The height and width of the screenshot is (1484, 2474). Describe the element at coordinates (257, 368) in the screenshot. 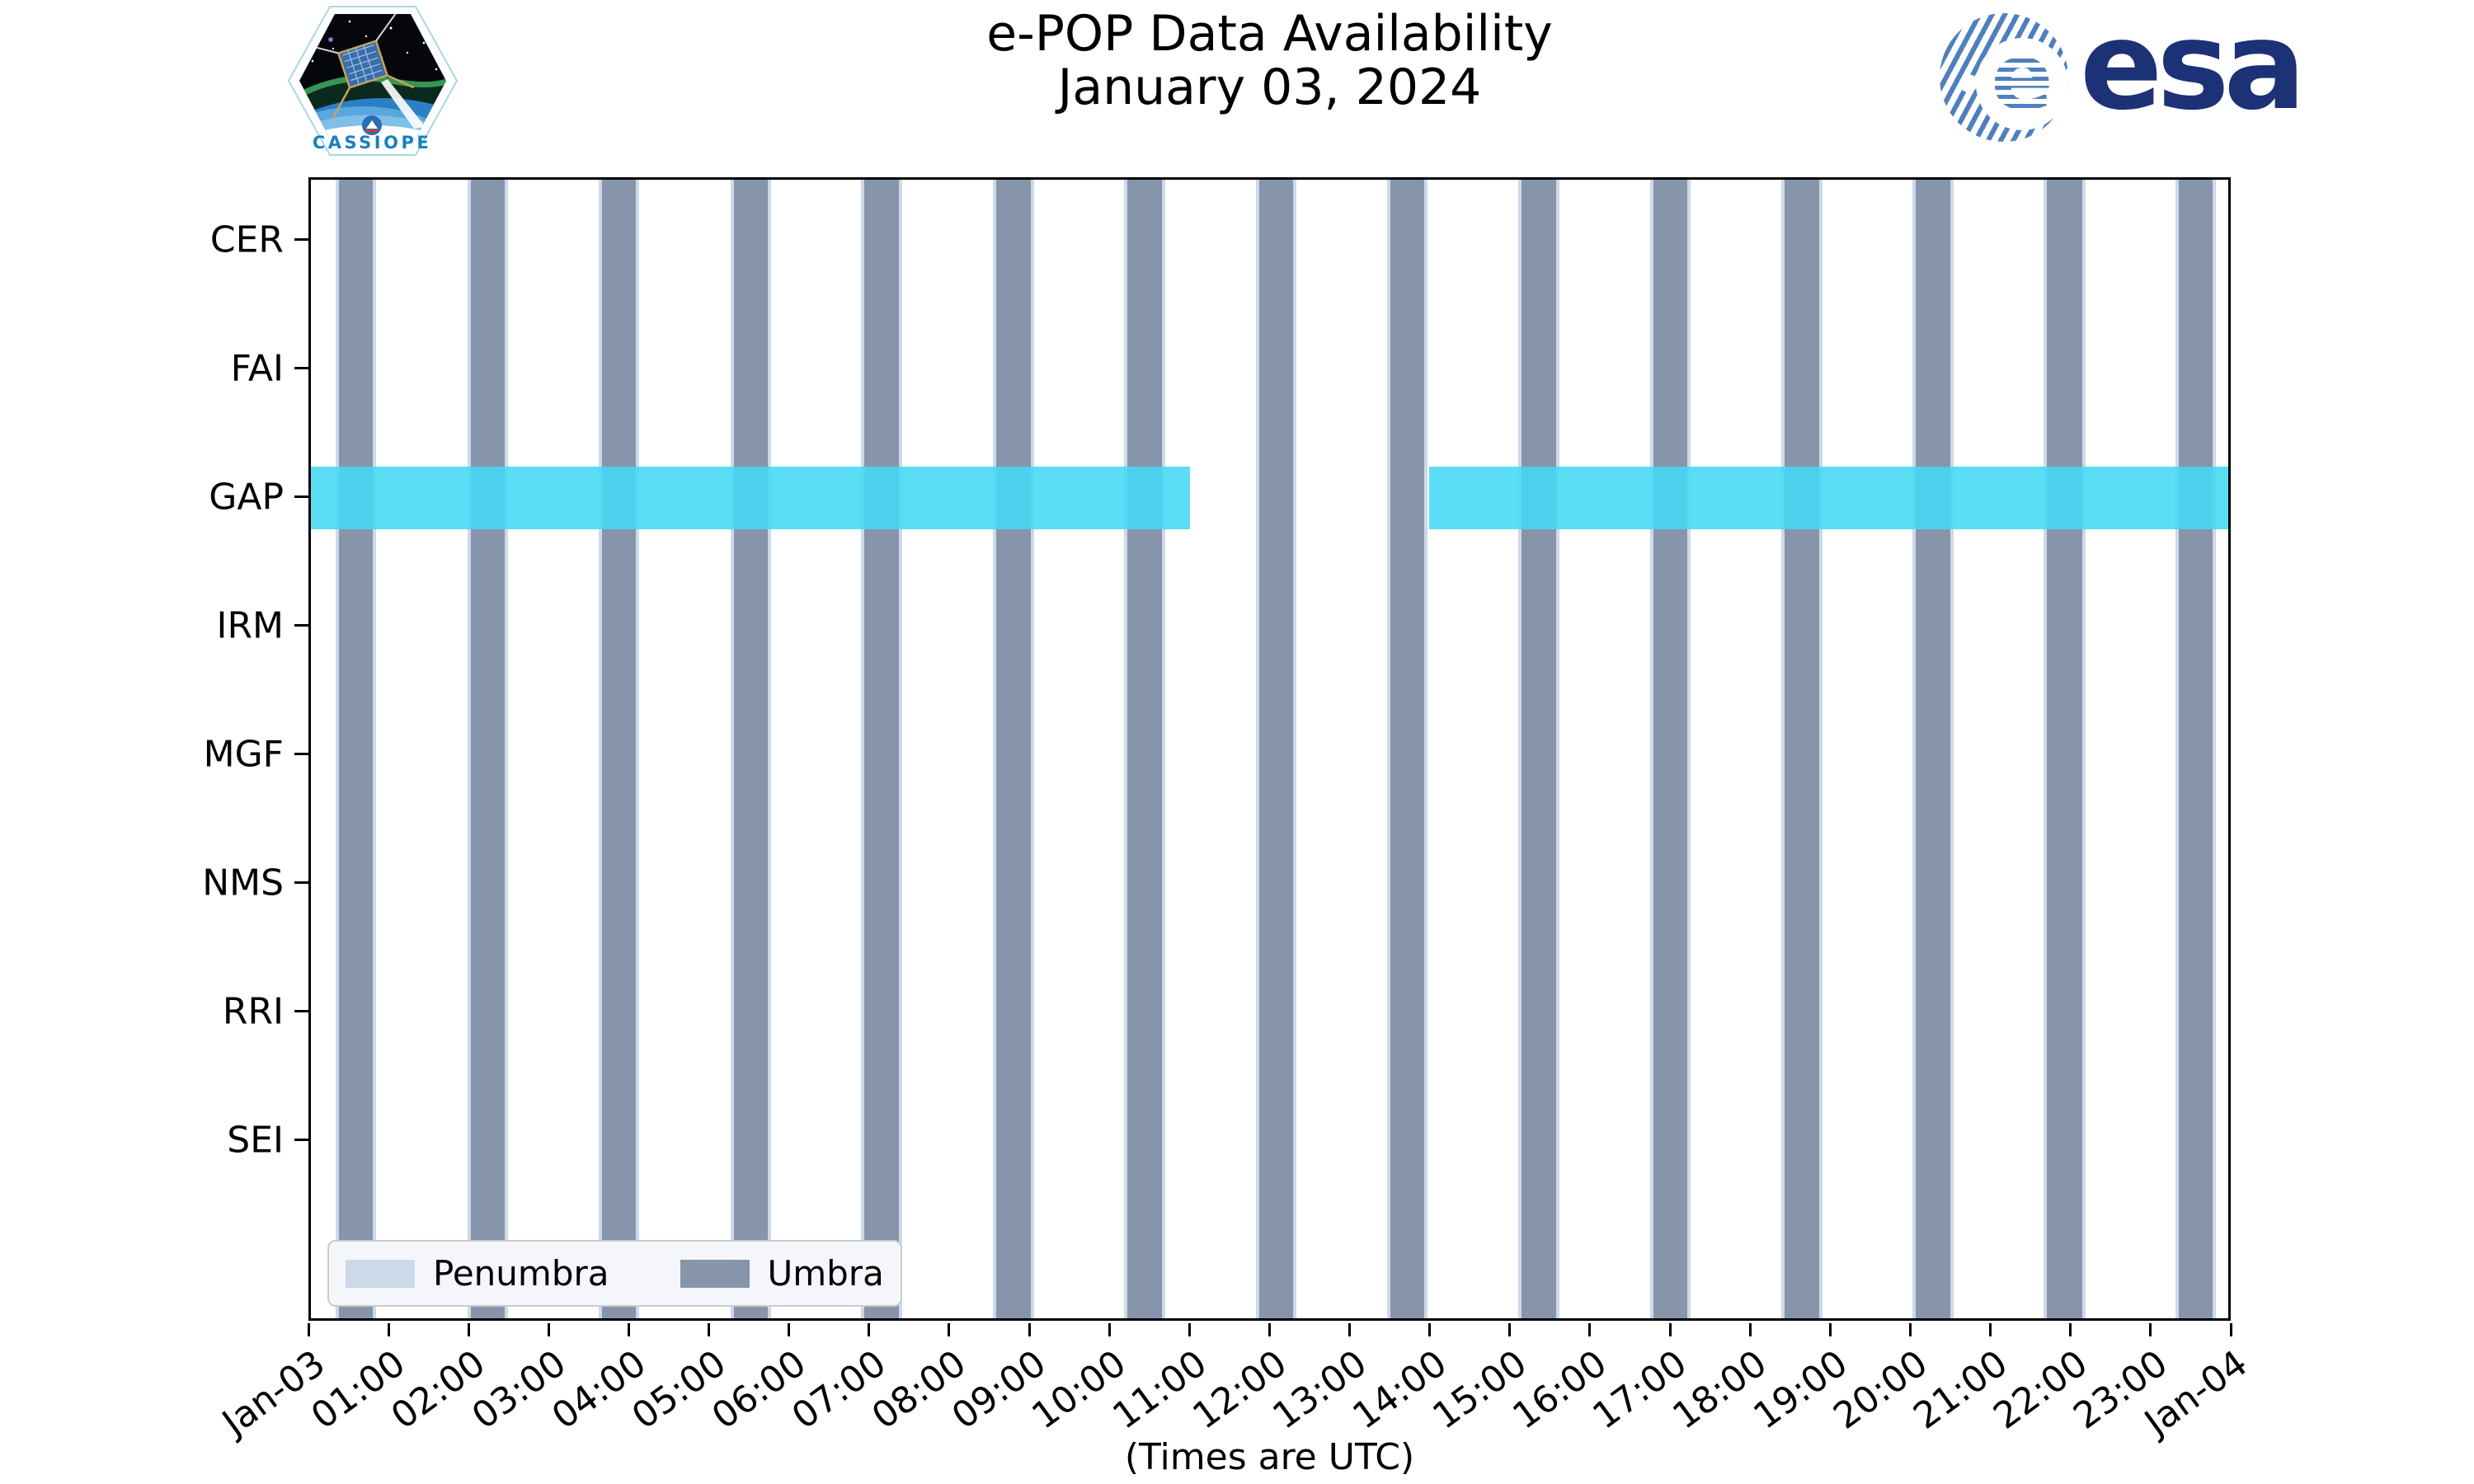

I see `y-tick-label-fai: FAI` at that location.